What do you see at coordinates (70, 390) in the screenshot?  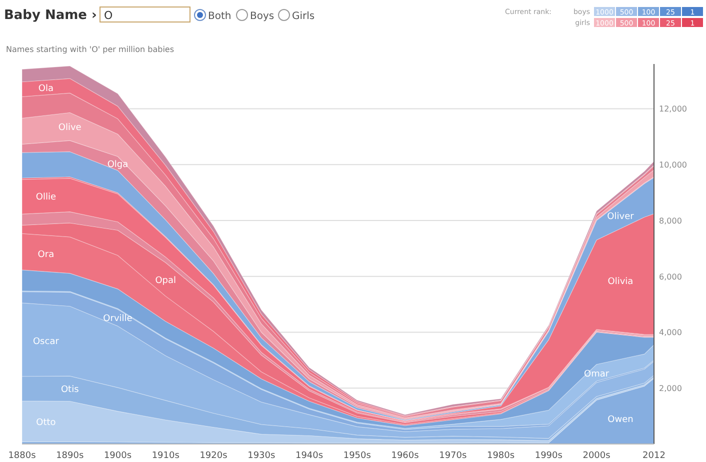 I see `series-label: Otis` at bounding box center [70, 390].